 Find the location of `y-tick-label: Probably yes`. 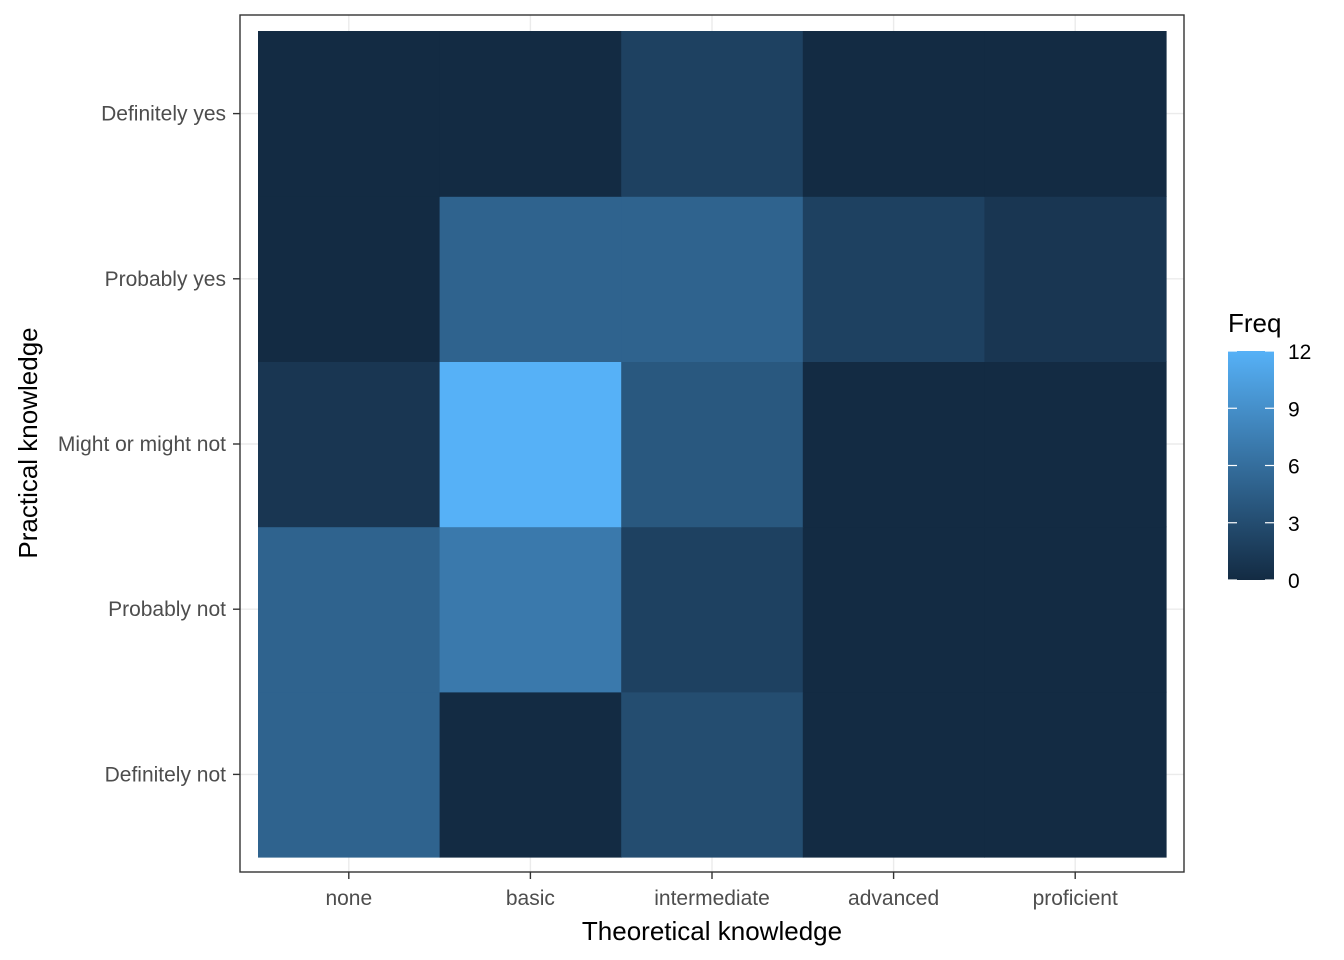

y-tick-label: Probably yes is located at coordinates (165, 279).